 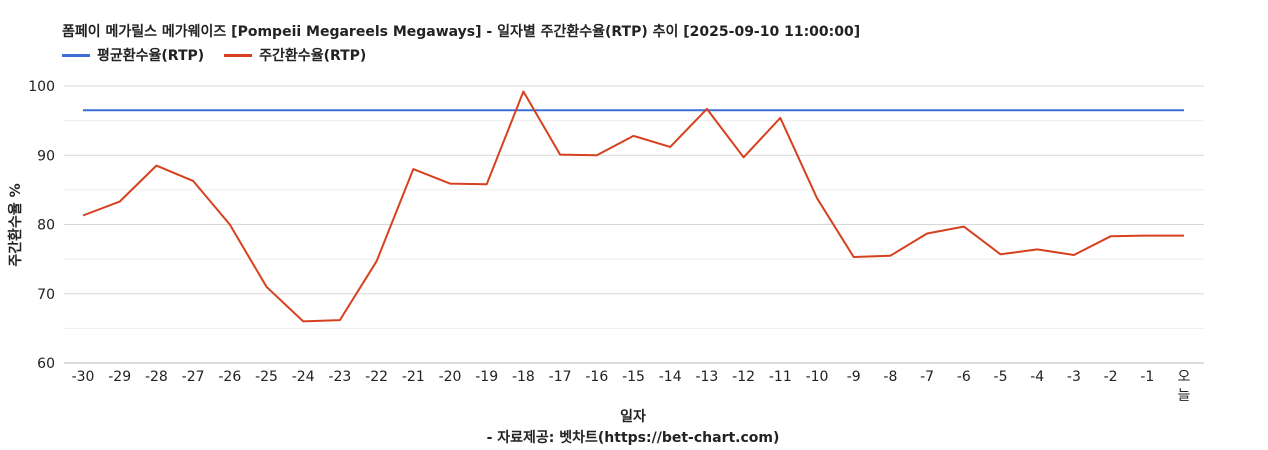 What do you see at coordinates (193, 377) in the screenshot?
I see `x-tick-label: -27` at bounding box center [193, 377].